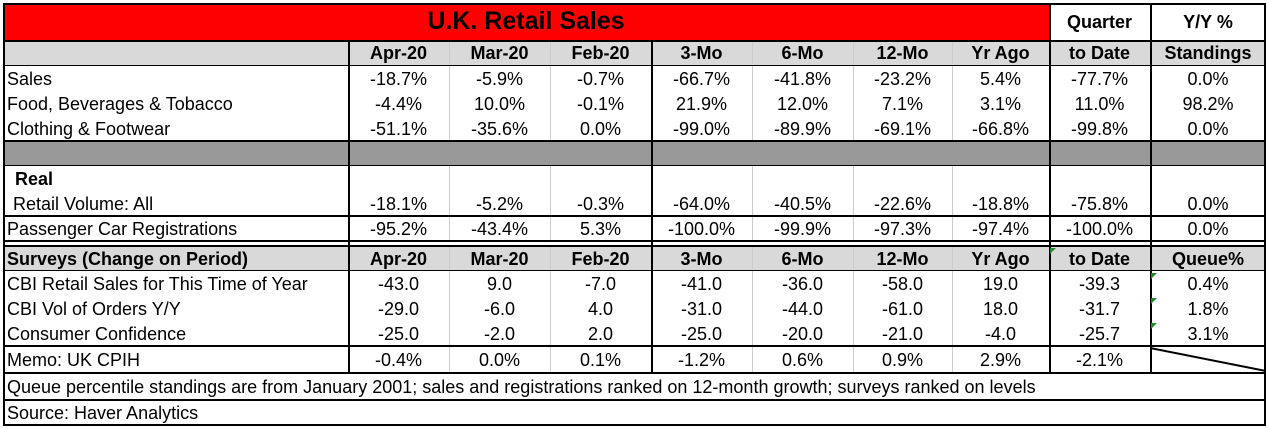 The width and height of the screenshot is (1268, 429). Describe the element at coordinates (398, 78) in the screenshot. I see `table-cell: -18.7%` at that location.